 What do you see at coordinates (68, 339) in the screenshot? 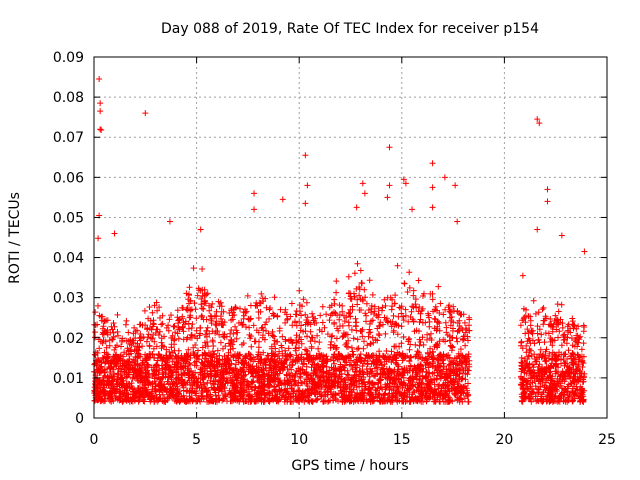
I see `y-tick-label: 0.02` at bounding box center [68, 339].